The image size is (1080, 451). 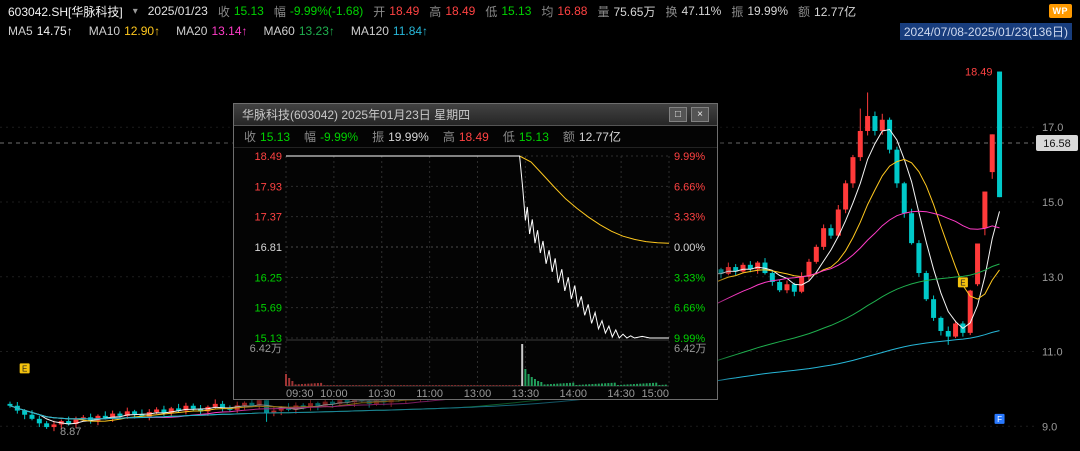 What do you see at coordinates (268, 339) in the screenshot?
I see `intraday-left-axis-label: 15.13` at bounding box center [268, 339].